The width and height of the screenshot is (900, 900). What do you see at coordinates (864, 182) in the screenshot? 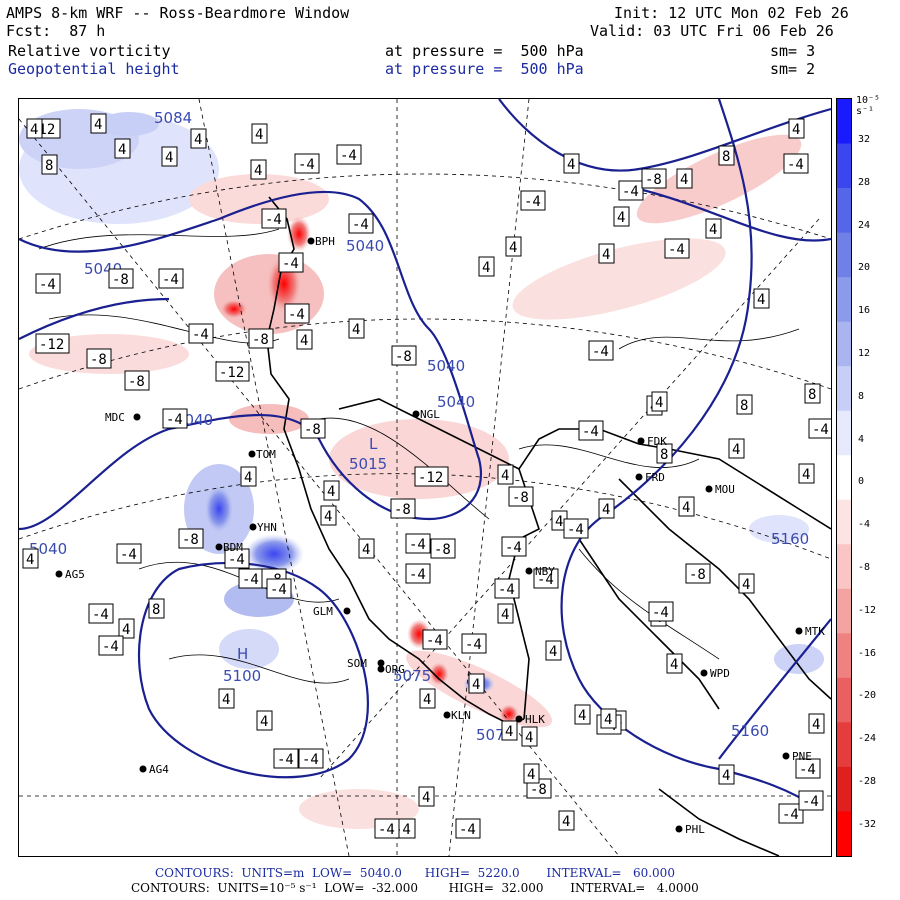
I see `colorbar-tick-label: 28` at bounding box center [864, 182].